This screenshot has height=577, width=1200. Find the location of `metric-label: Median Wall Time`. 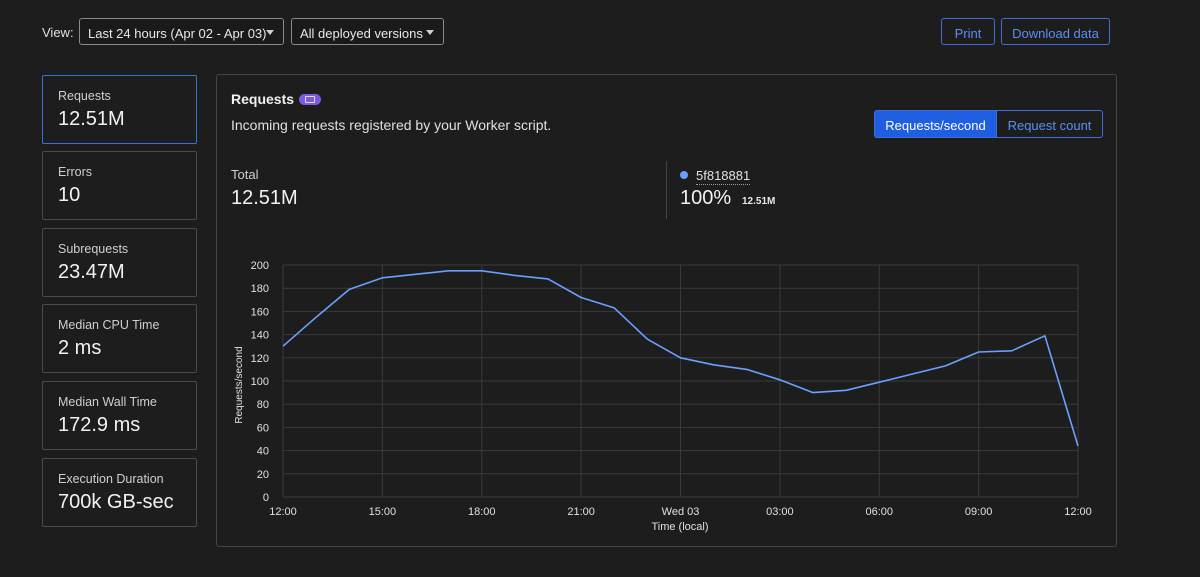

metric-label: Median Wall Time is located at coordinates (107, 402).